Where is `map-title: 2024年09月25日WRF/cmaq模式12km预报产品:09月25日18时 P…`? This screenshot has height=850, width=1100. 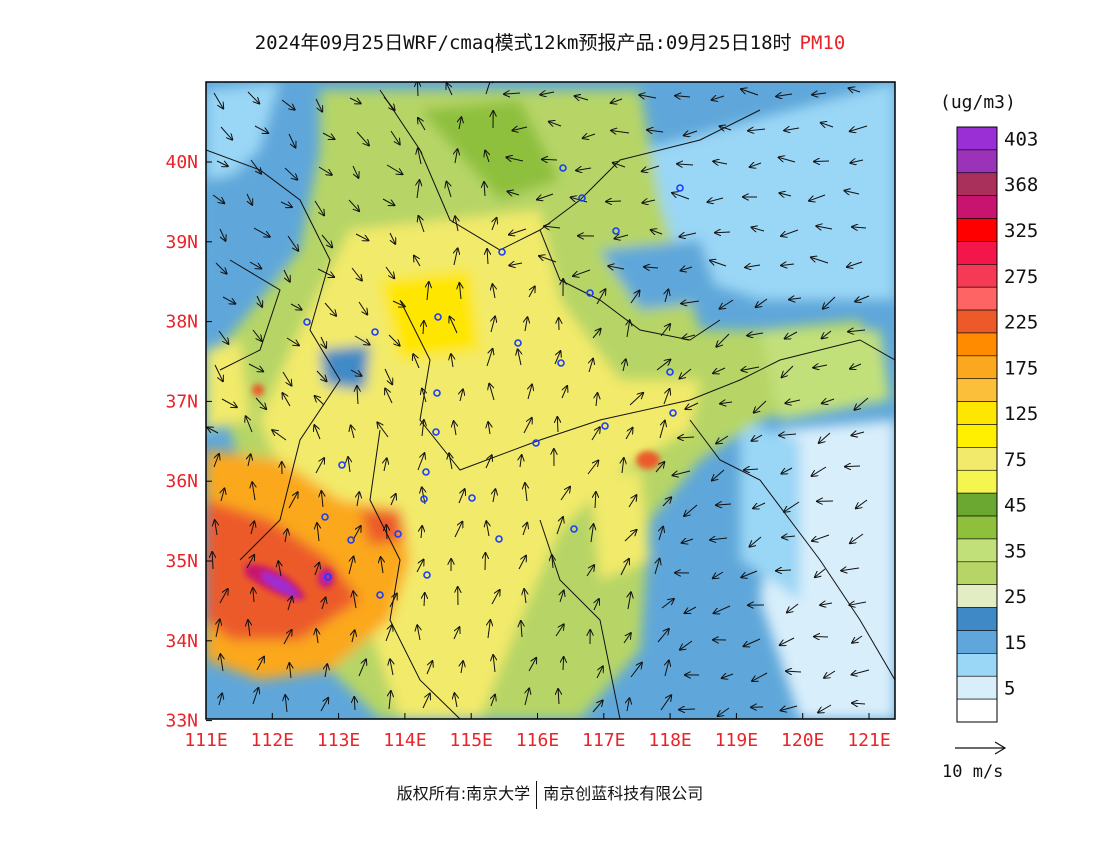 map-title: 2024年09月25日WRF/cmaq模式12km预报产品:09月25日18时 P… is located at coordinates (550, 41).